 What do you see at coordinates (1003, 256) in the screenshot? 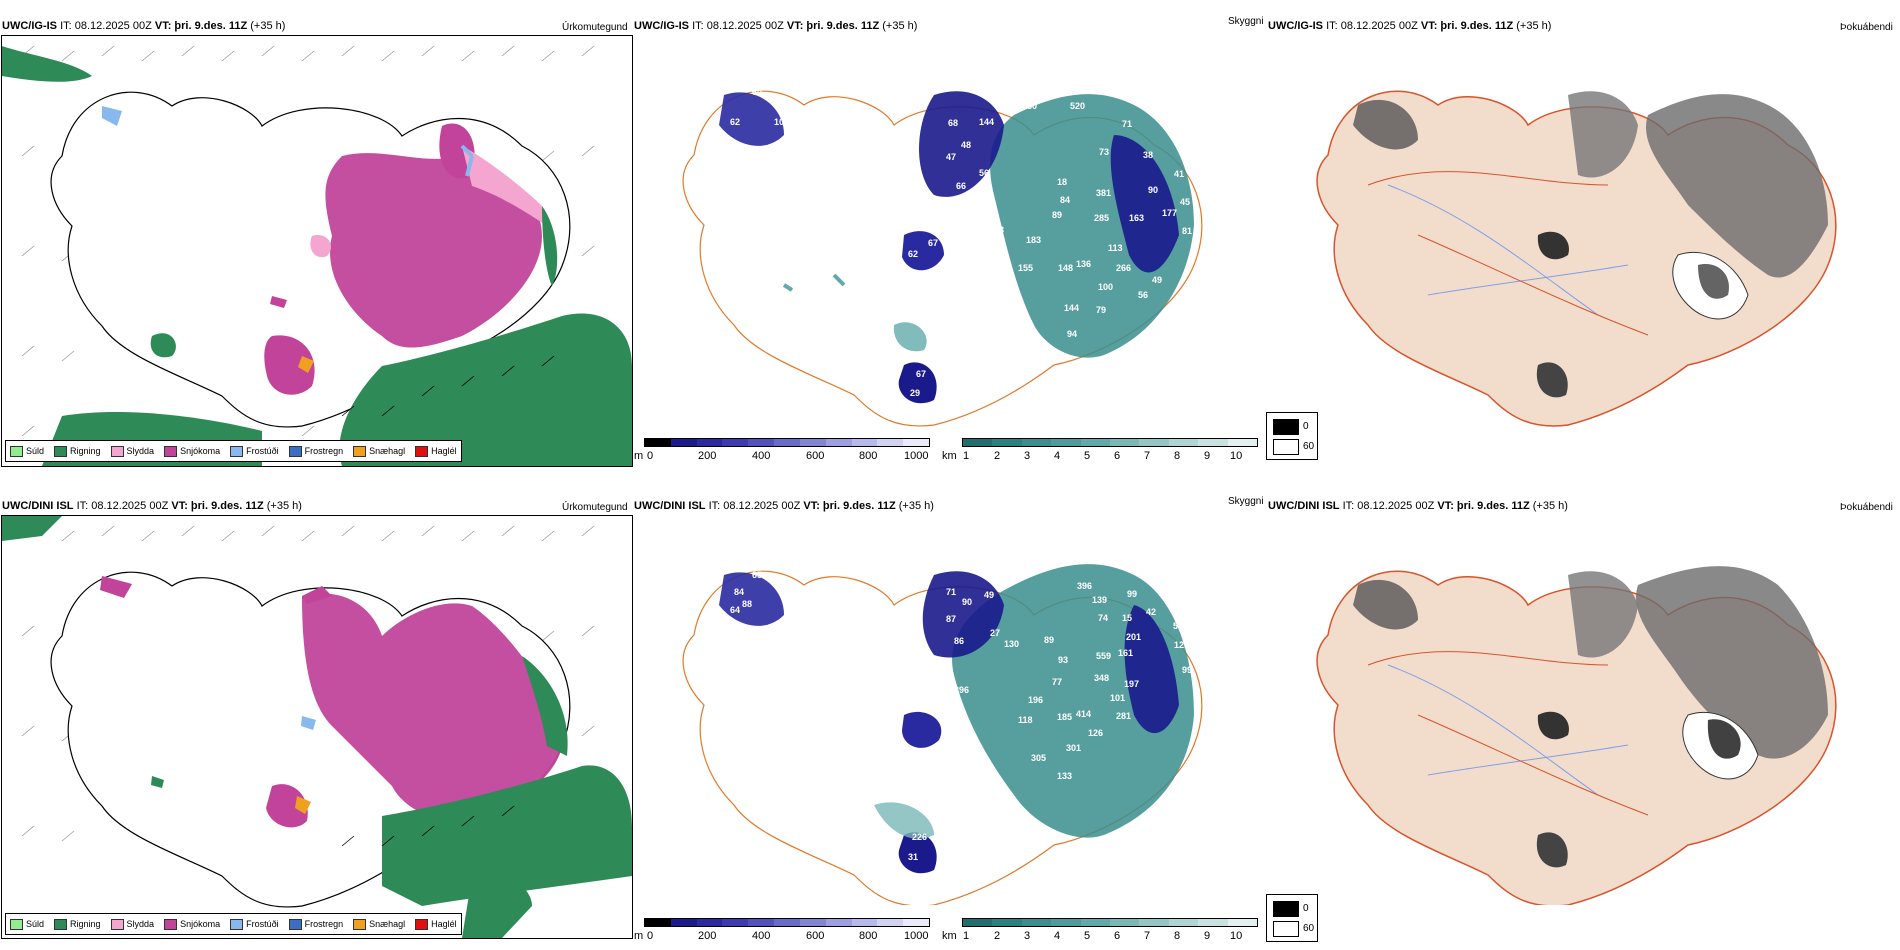
I see `vis-value: 70` at bounding box center [1003, 256].